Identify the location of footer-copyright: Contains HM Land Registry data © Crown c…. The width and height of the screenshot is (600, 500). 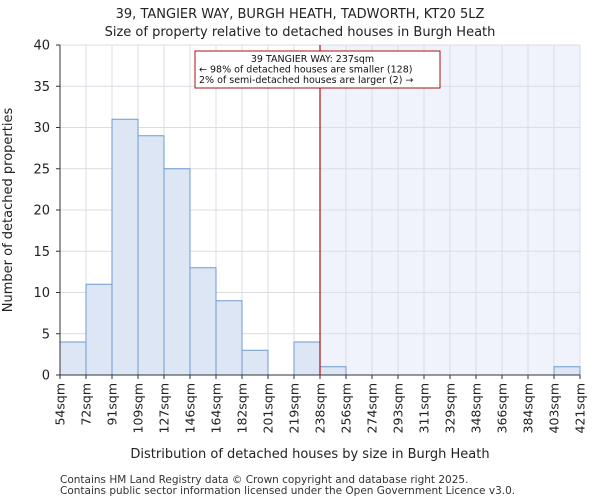
(264, 480).